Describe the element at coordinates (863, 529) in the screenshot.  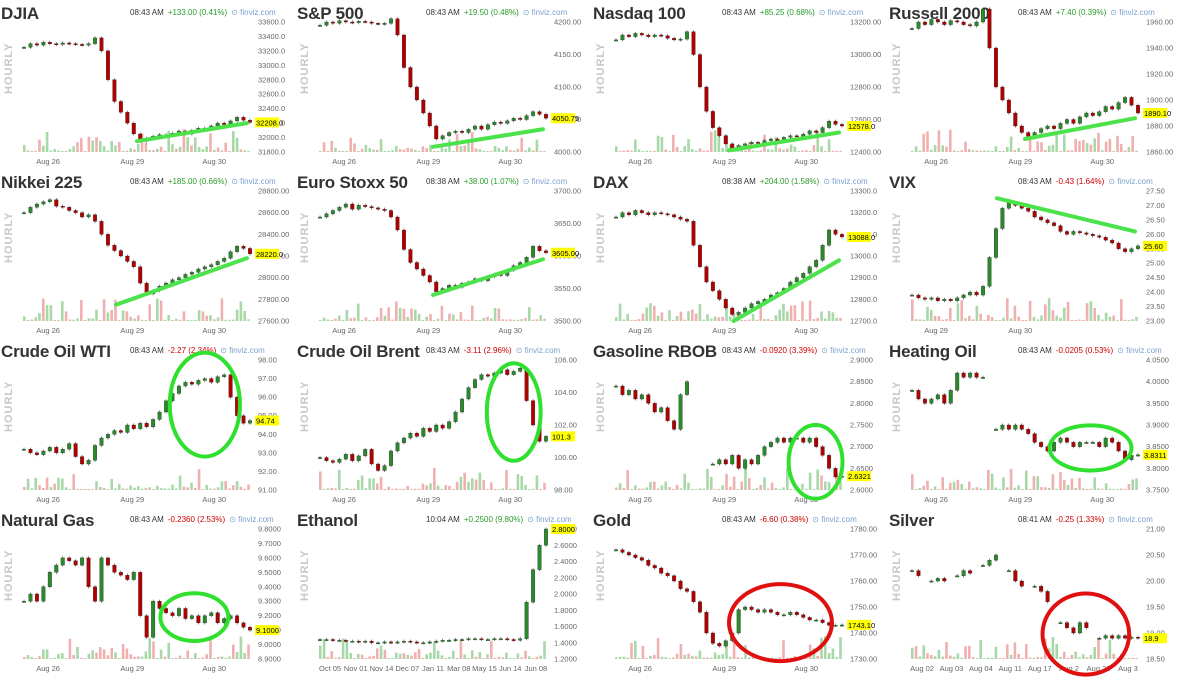
I see `y-tick-label: 1780.00` at that location.